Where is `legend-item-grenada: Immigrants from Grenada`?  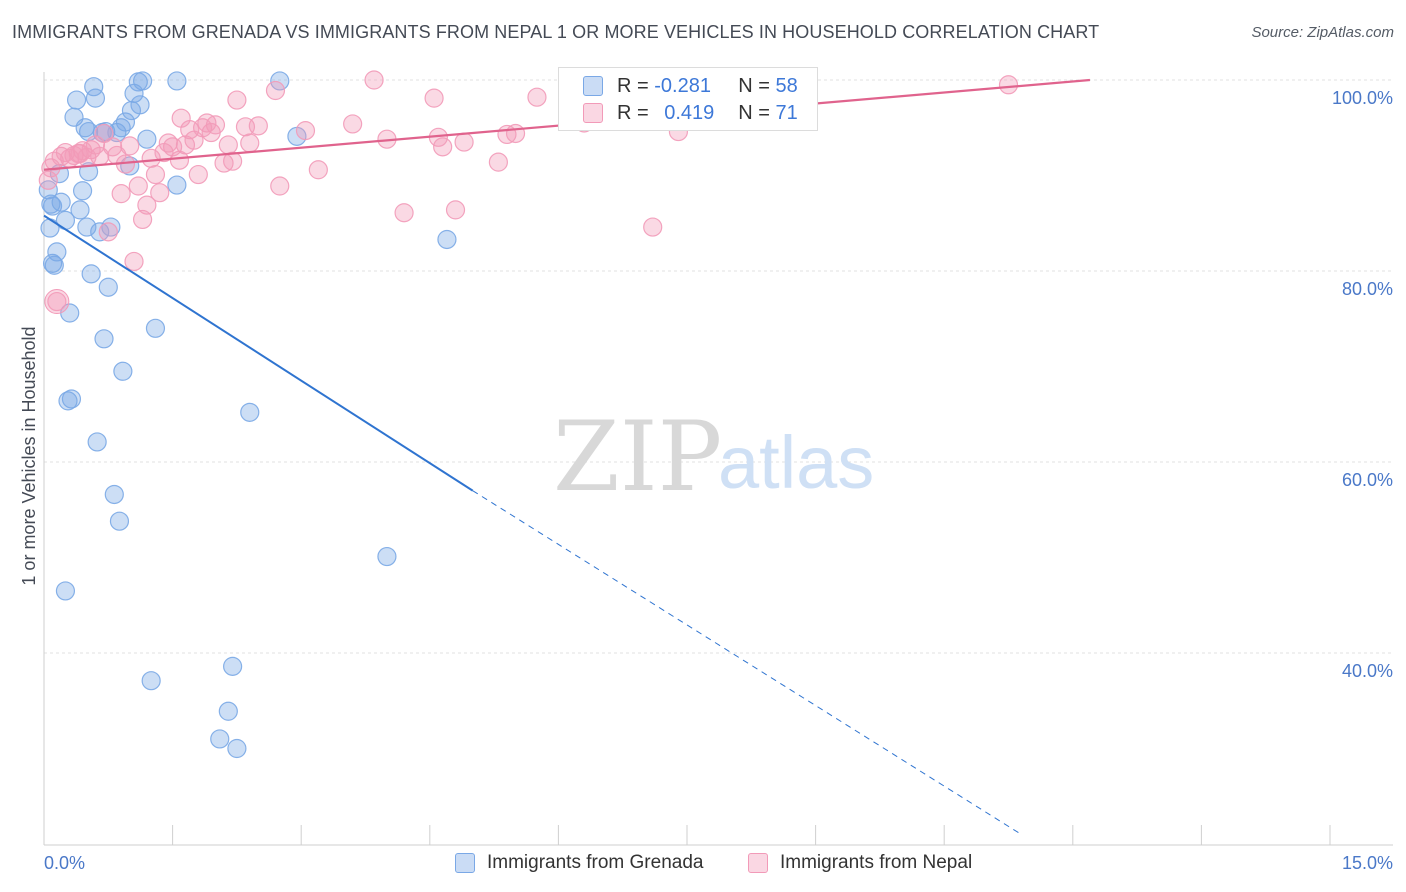 legend-item-grenada: Immigrants from Grenada is located at coordinates (579, 863).